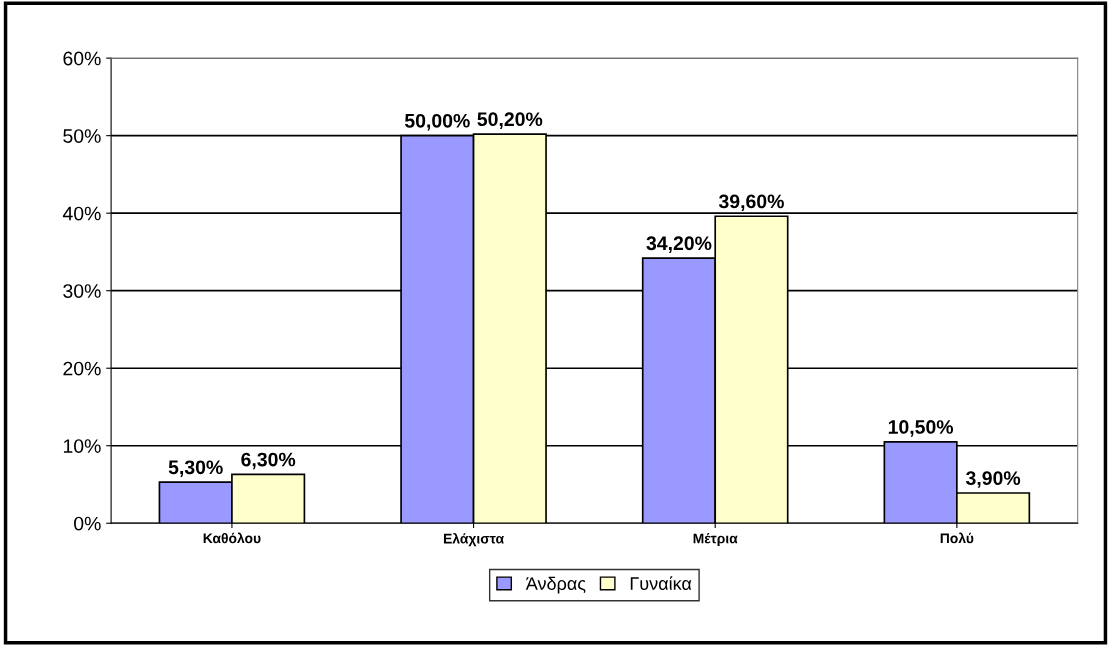 The height and width of the screenshot is (646, 1111). Describe the element at coordinates (81, 213) in the screenshot. I see `y-tick-label: 40%` at that location.